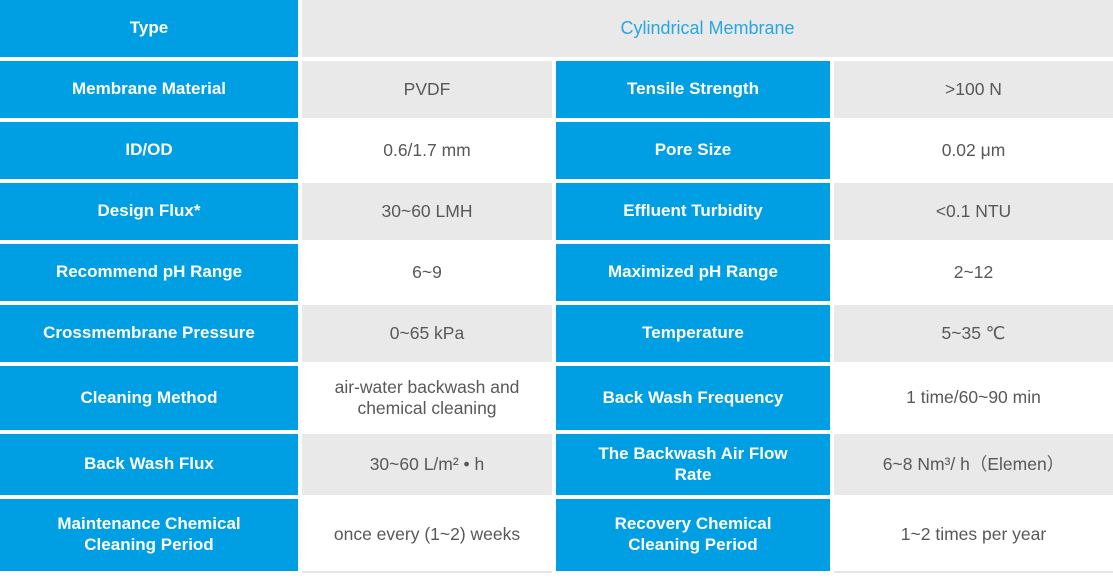 This screenshot has width=1113, height=582. Describe the element at coordinates (427, 211) in the screenshot. I see `spec-value-cell: 30~60 LMH` at that location.